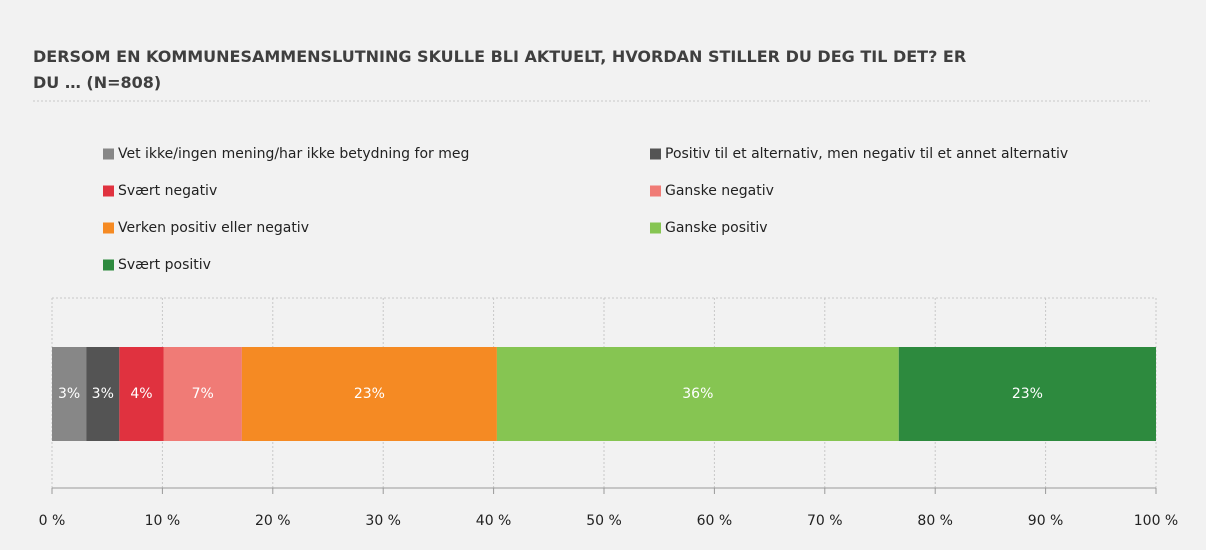 This screenshot has height=550, width=1206. I want to click on x-tick-label: 20 %, so click(273, 521).